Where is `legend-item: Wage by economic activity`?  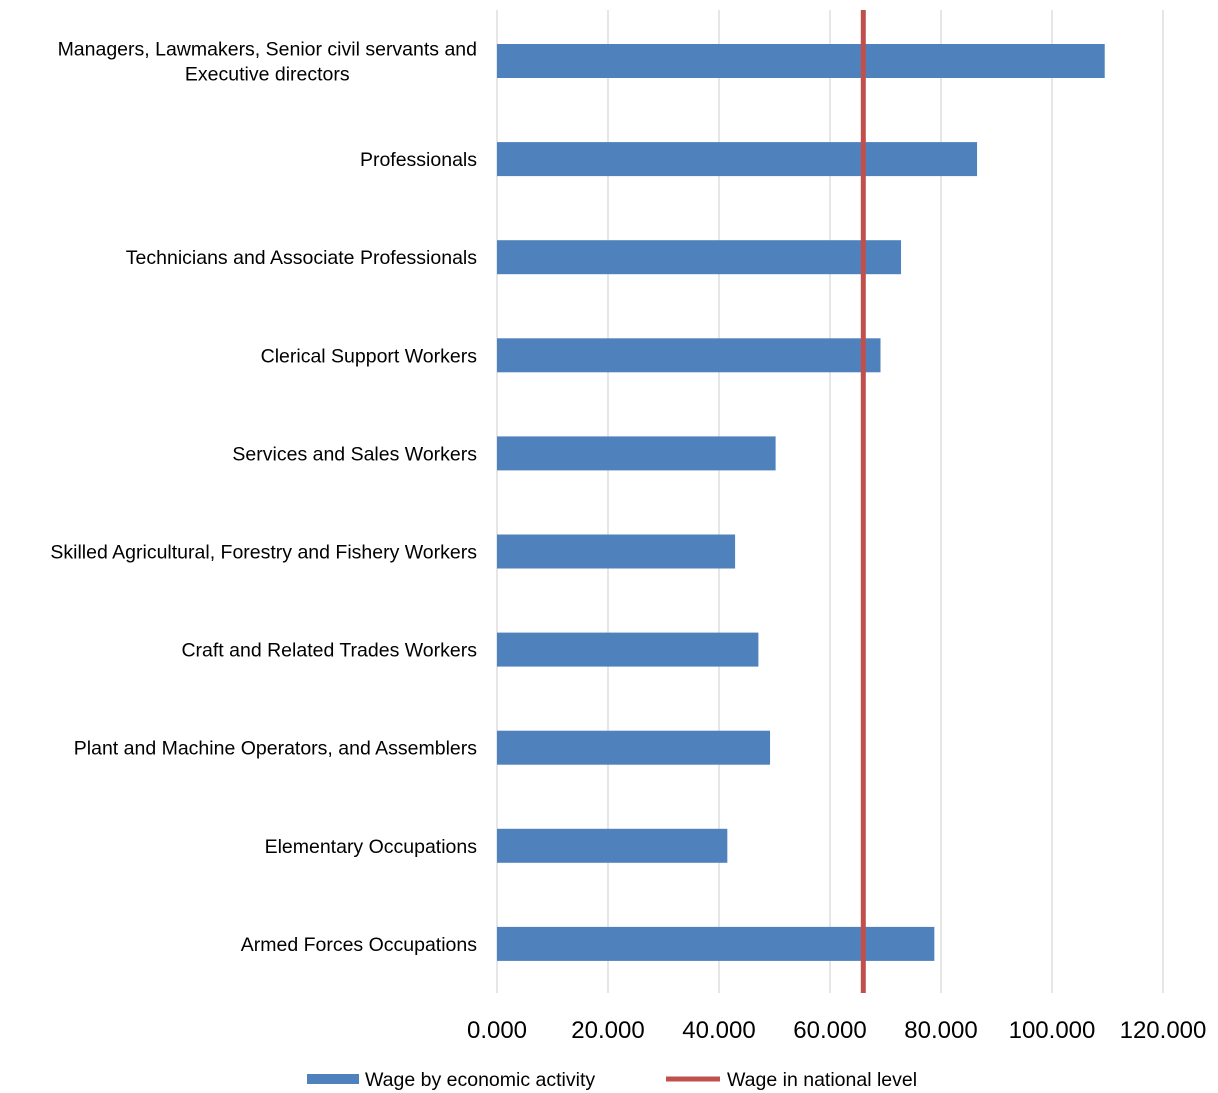
legend-item: Wage by economic activity is located at coordinates (451, 1080).